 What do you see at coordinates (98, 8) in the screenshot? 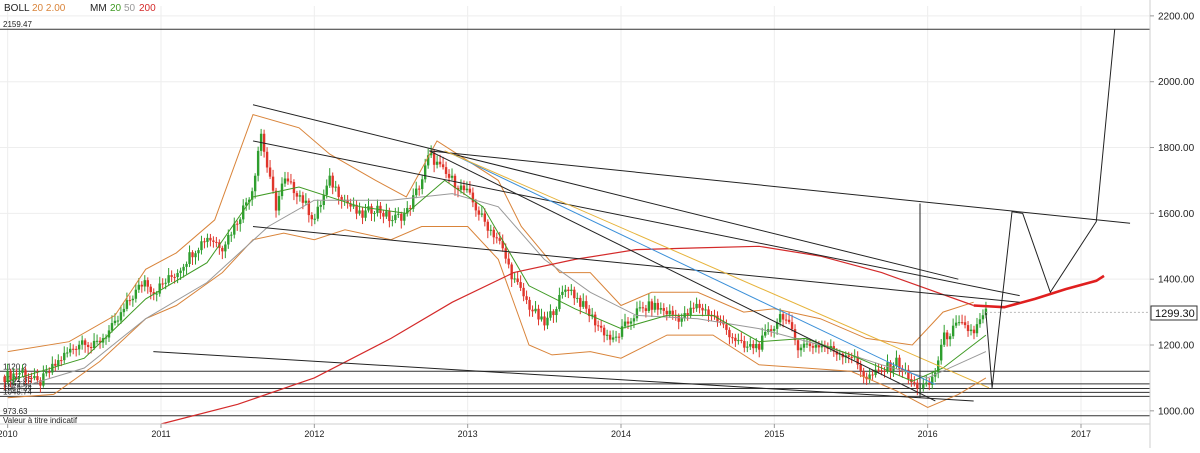
I see `legend-ma-label: MM` at bounding box center [98, 8].